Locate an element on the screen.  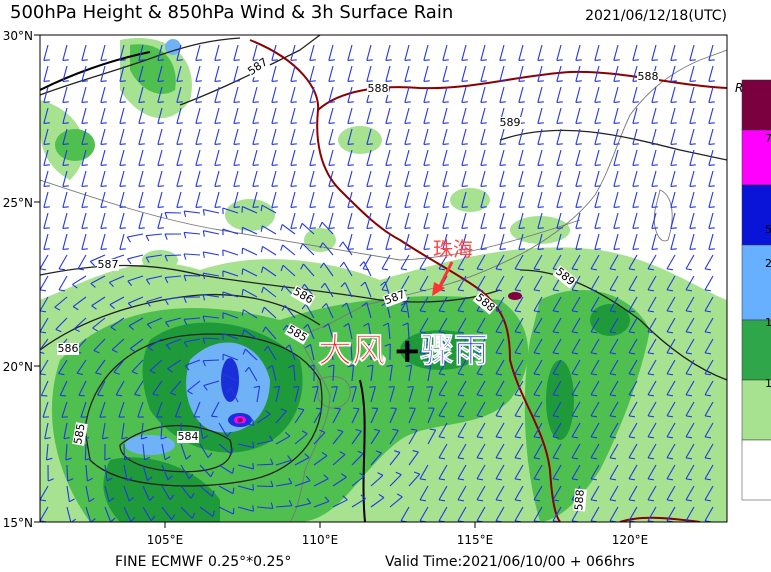
legend-label: 2 is located at coordinates (768, 263).